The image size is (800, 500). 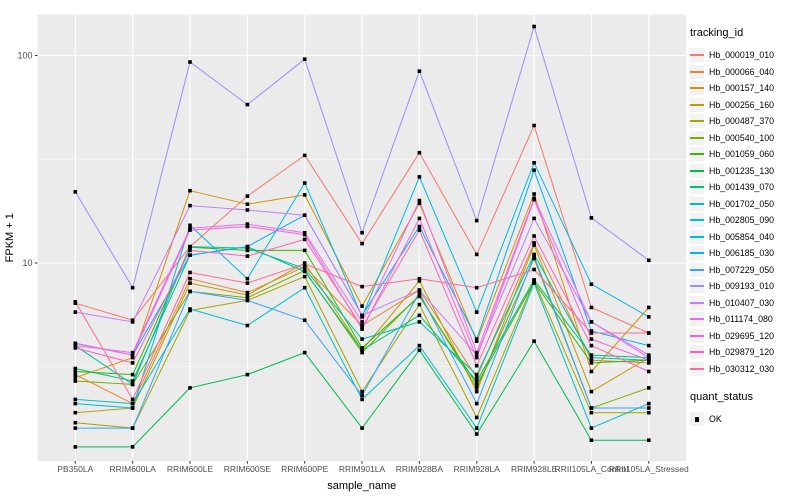 What do you see at coordinates (721, 397) in the screenshot?
I see `legend-title-quant-status: quant_status` at bounding box center [721, 397].